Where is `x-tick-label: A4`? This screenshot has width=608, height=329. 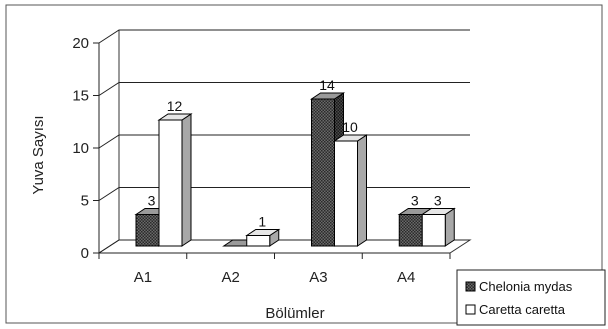 x-tick-label: A4 is located at coordinates (406, 277).